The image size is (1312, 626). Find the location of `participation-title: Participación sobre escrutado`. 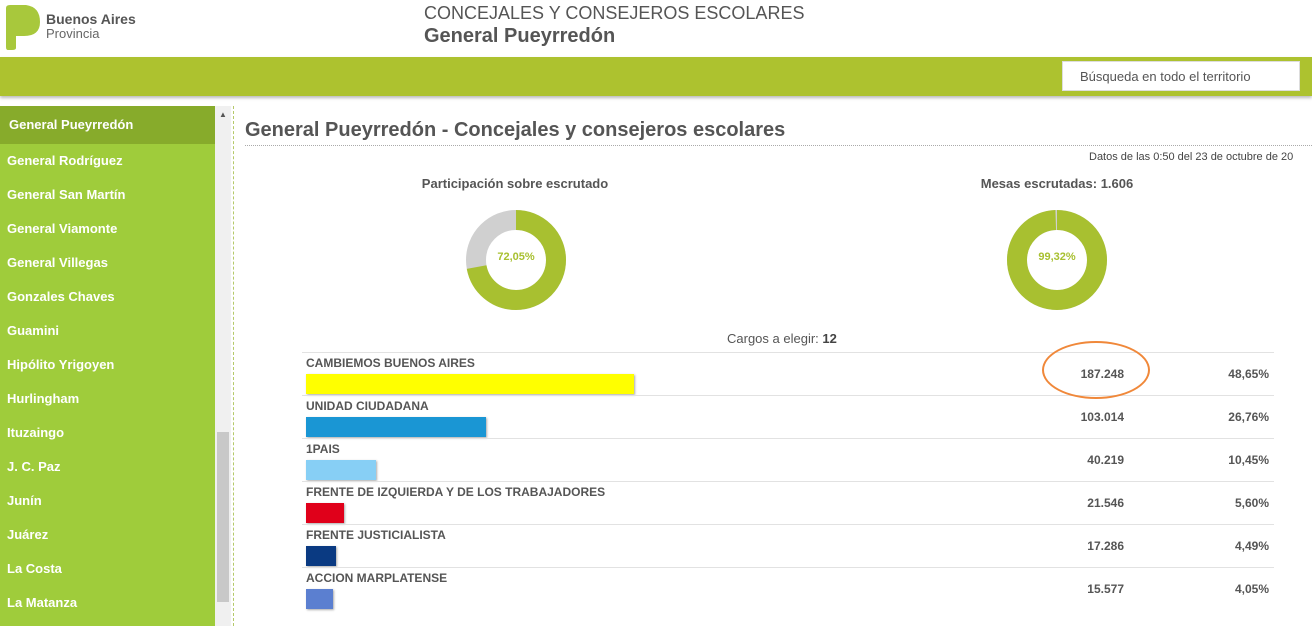

participation-title: Participación sobre escrutado is located at coordinates (515, 183).